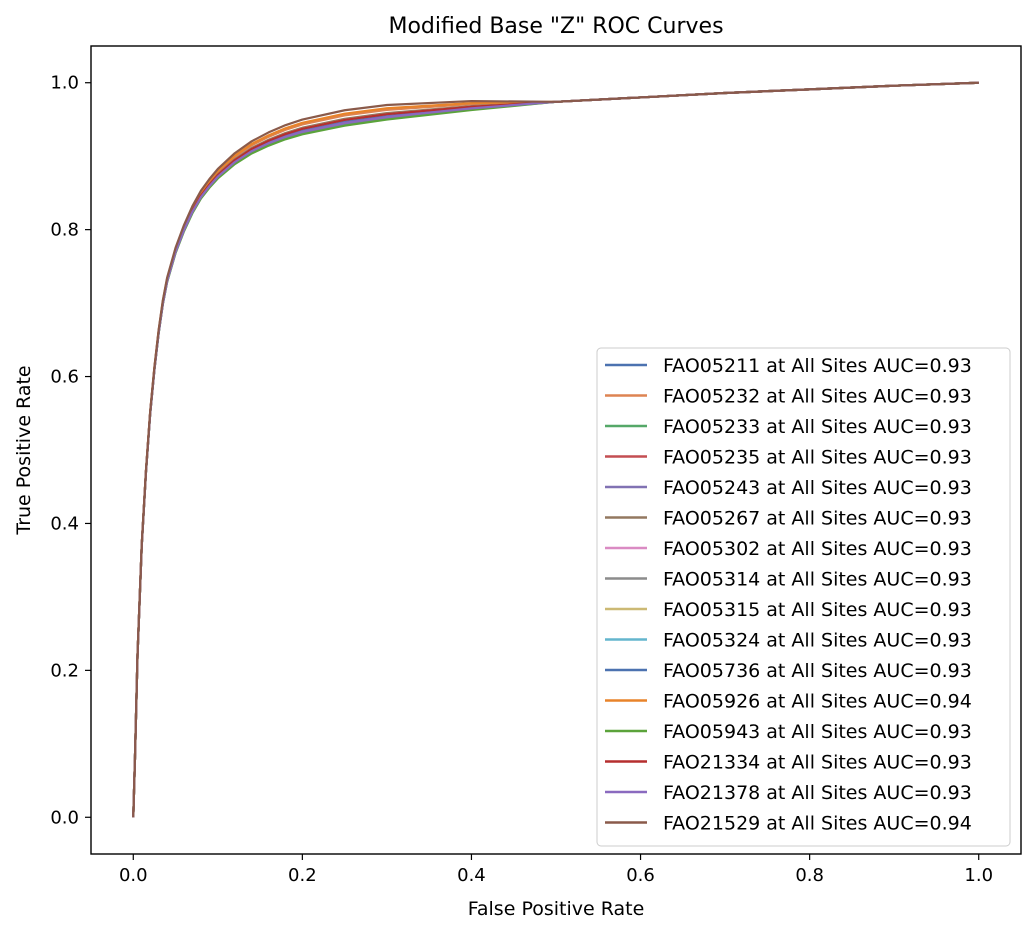 Image resolution: width=1036 pixels, height=933 pixels. What do you see at coordinates (817, 824) in the screenshot?
I see `legend-entry-label: FAO21529 at All Sites AUC=0.94` at bounding box center [817, 824].